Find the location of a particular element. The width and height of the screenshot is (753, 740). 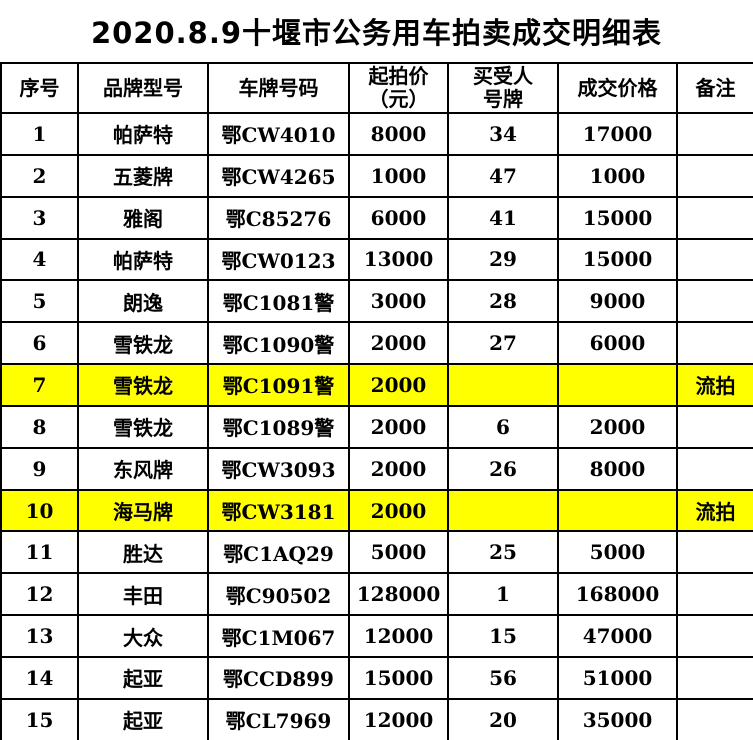

cell-start-price: 12000 is located at coordinates (398, 636).